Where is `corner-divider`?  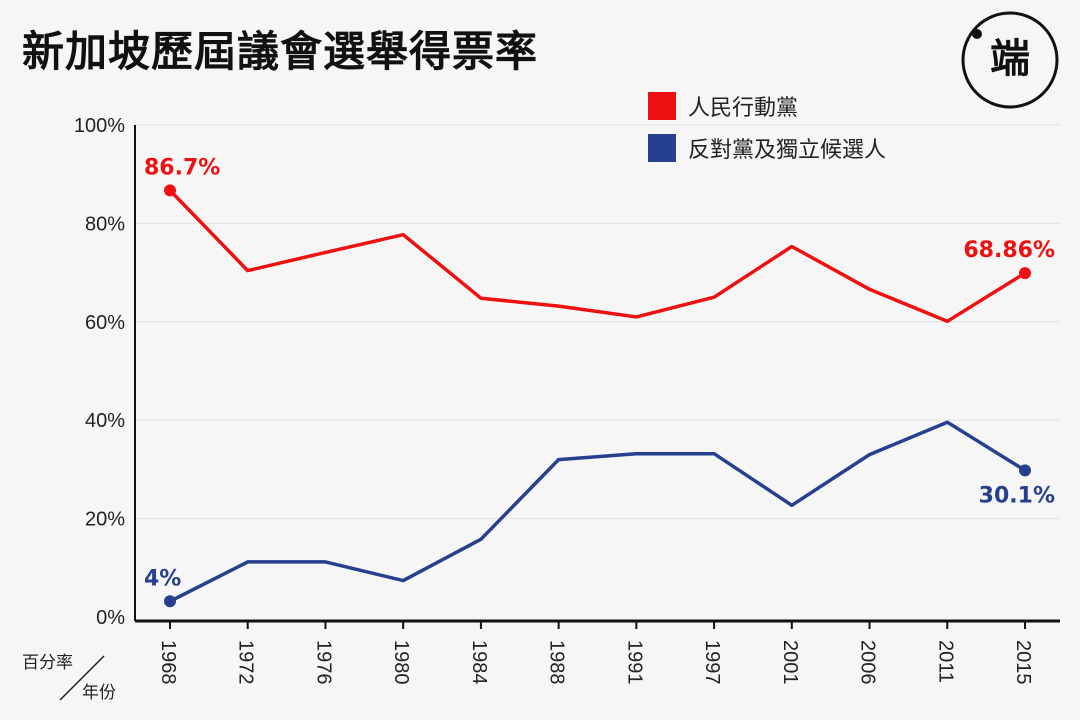
corner-divider is located at coordinates (82, 678).